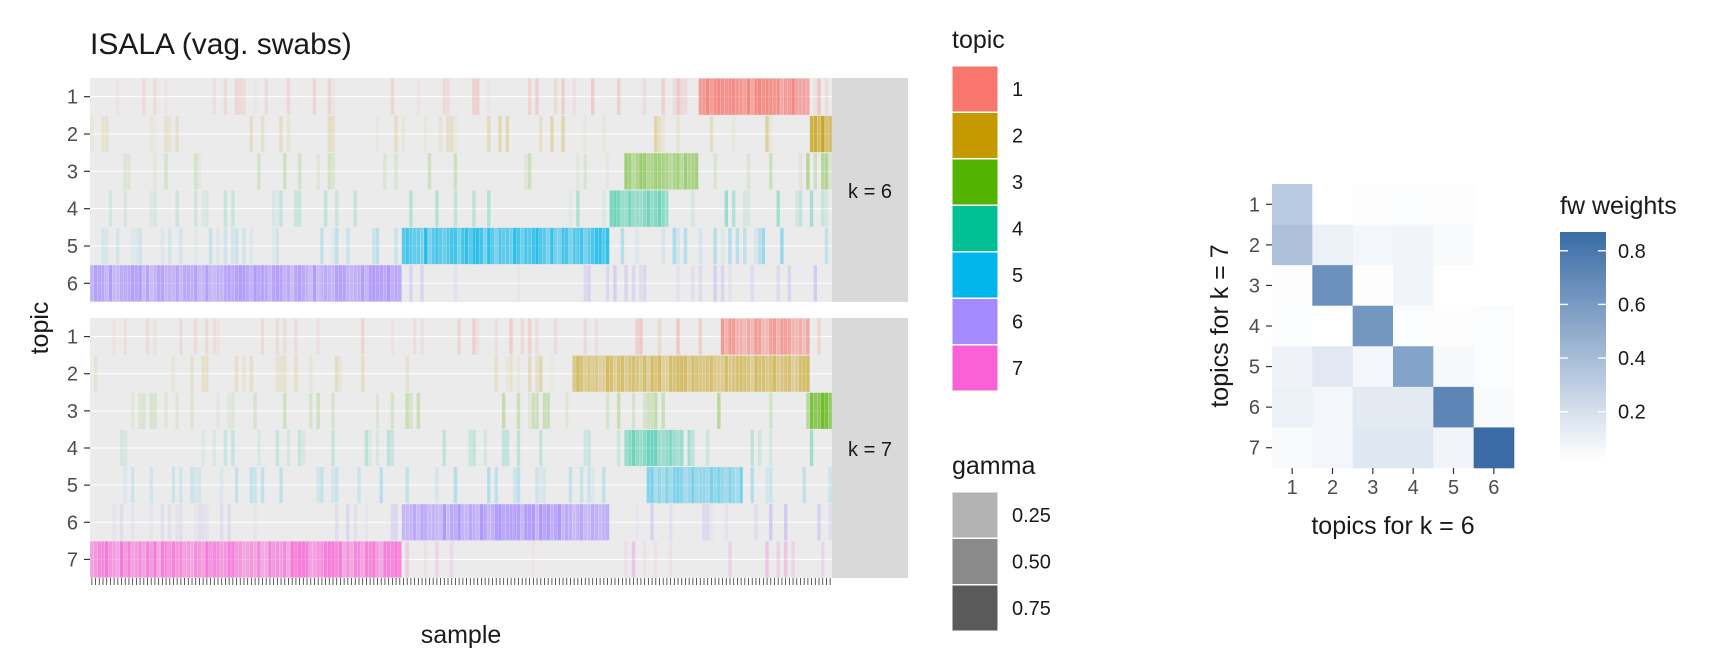  Describe the element at coordinates (1220, 325) in the screenshot. I see `y-axis-title: topics for k = 7` at that location.